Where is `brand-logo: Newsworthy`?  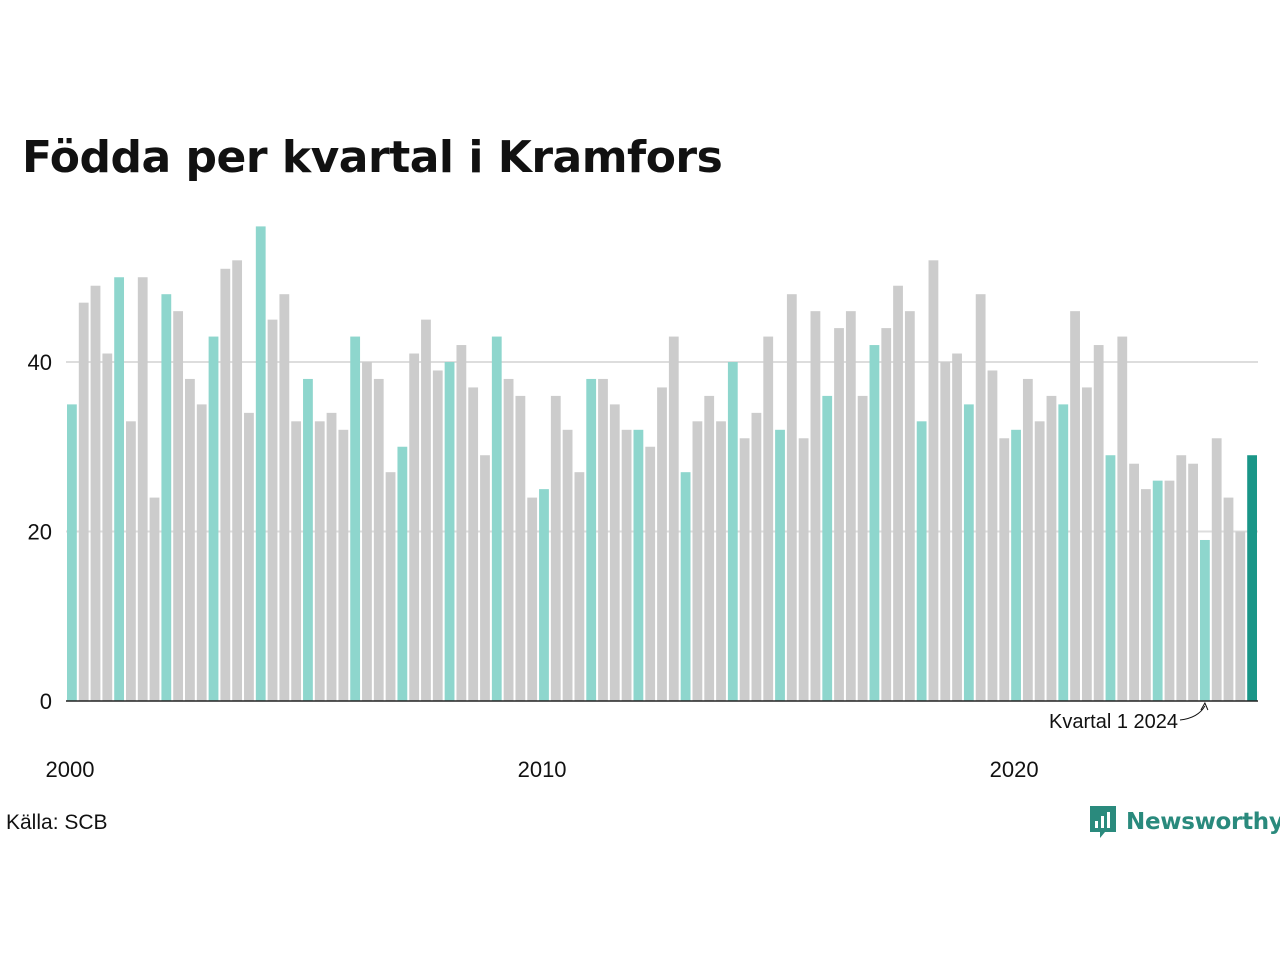
brand-logo: Newsworthy is located at coordinates (1184, 822).